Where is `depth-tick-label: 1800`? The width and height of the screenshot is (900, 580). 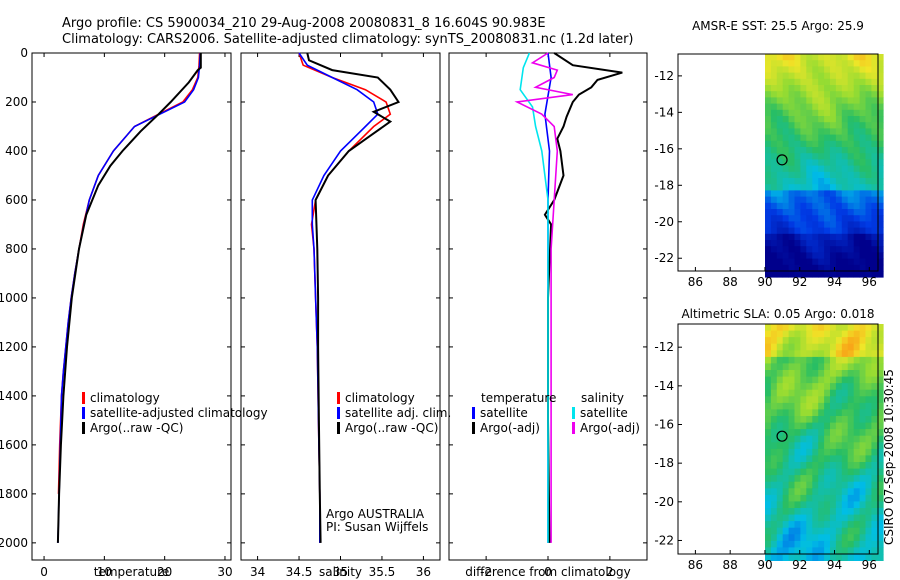 depth-tick-label: 1800 is located at coordinates (14, 494).